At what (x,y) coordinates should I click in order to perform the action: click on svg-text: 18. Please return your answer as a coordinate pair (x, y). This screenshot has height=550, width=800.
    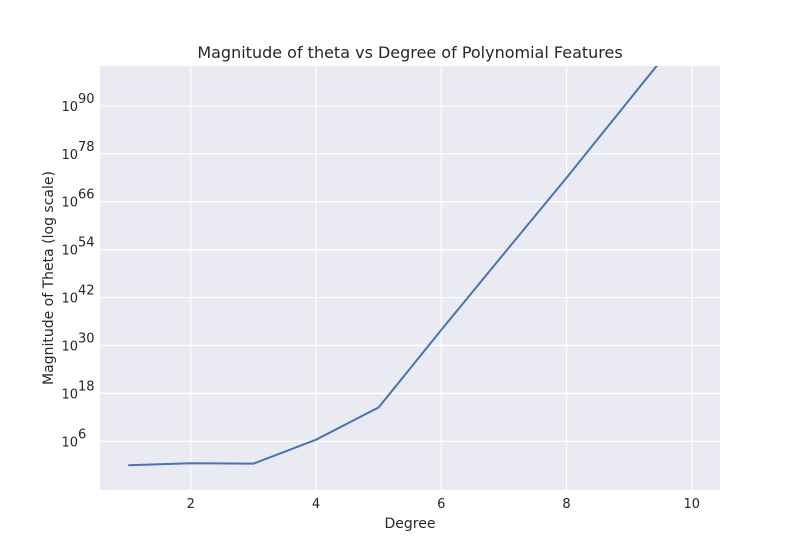
    Looking at the image, I should click on (86, 386).